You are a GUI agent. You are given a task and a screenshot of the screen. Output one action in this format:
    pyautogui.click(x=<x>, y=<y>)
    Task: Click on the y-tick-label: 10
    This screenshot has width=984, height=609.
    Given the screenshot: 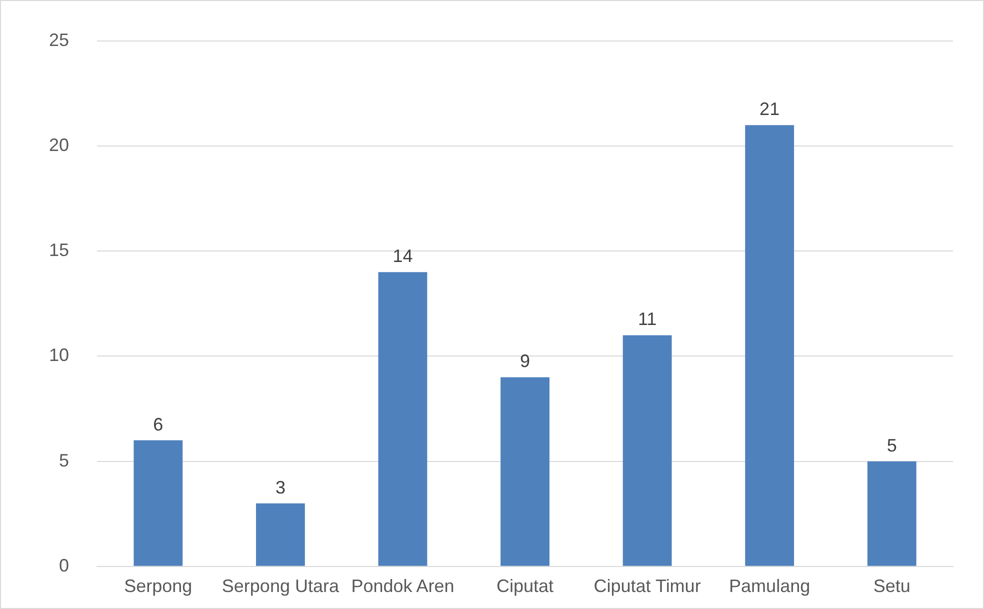 What is the action you would take?
    pyautogui.click(x=59, y=355)
    